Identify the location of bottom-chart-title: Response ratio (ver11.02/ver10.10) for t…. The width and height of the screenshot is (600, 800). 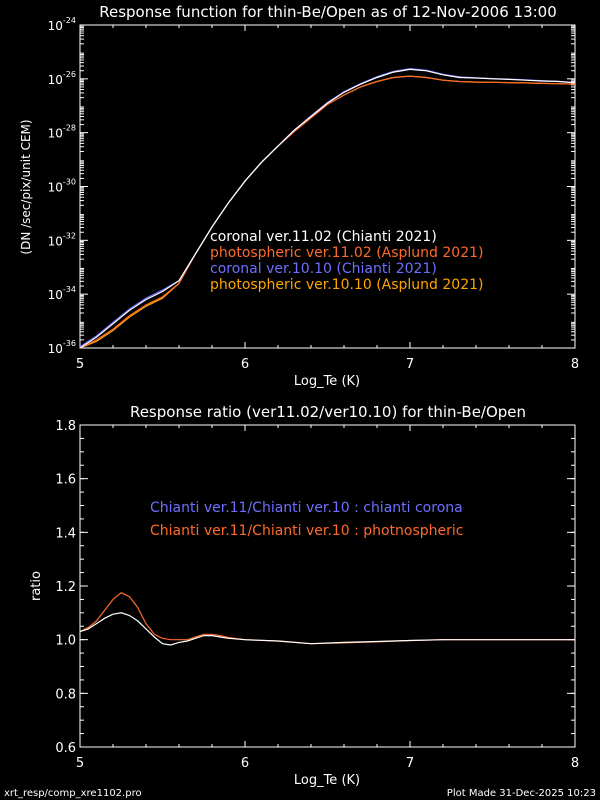
(328, 412).